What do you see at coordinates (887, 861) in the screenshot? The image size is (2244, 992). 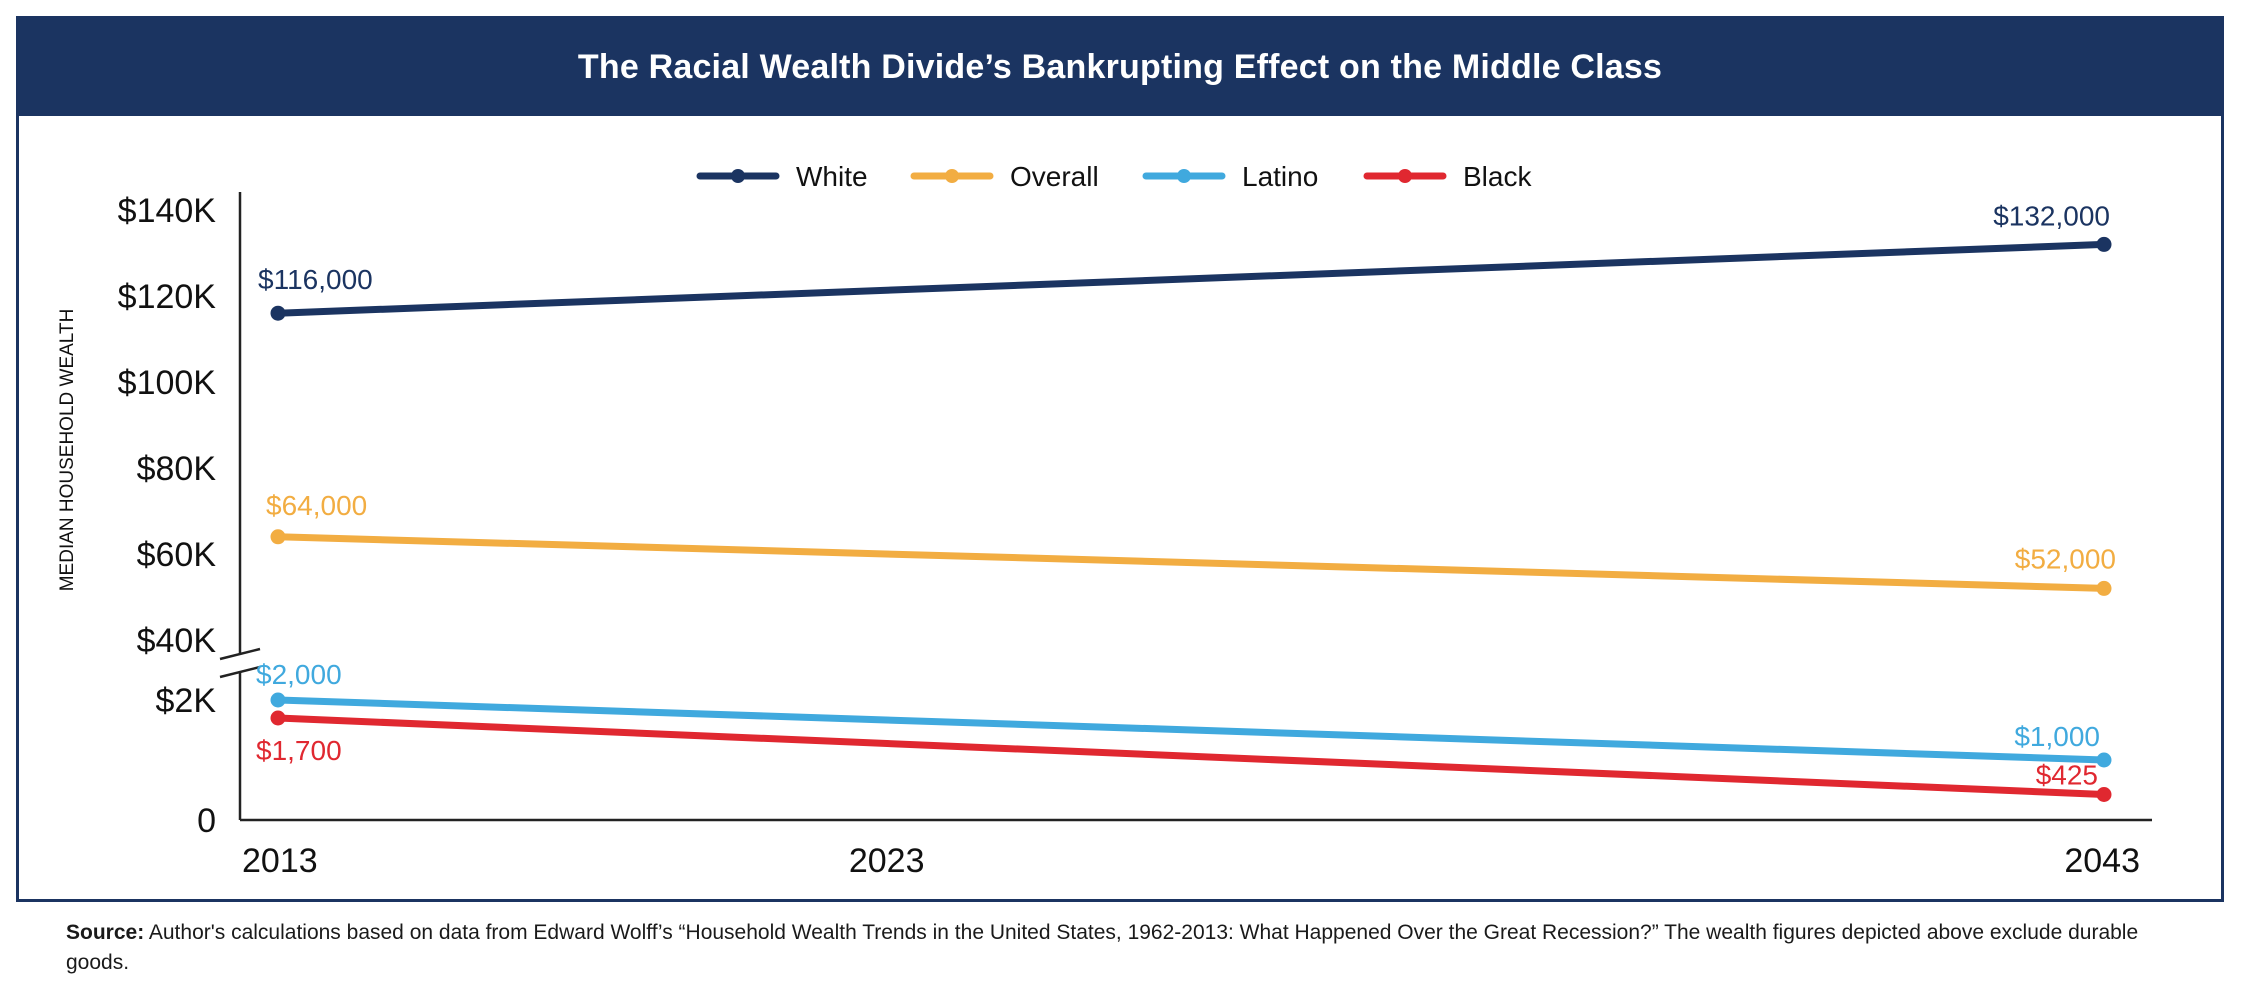 I see `x-tick-label: 2023` at bounding box center [887, 861].